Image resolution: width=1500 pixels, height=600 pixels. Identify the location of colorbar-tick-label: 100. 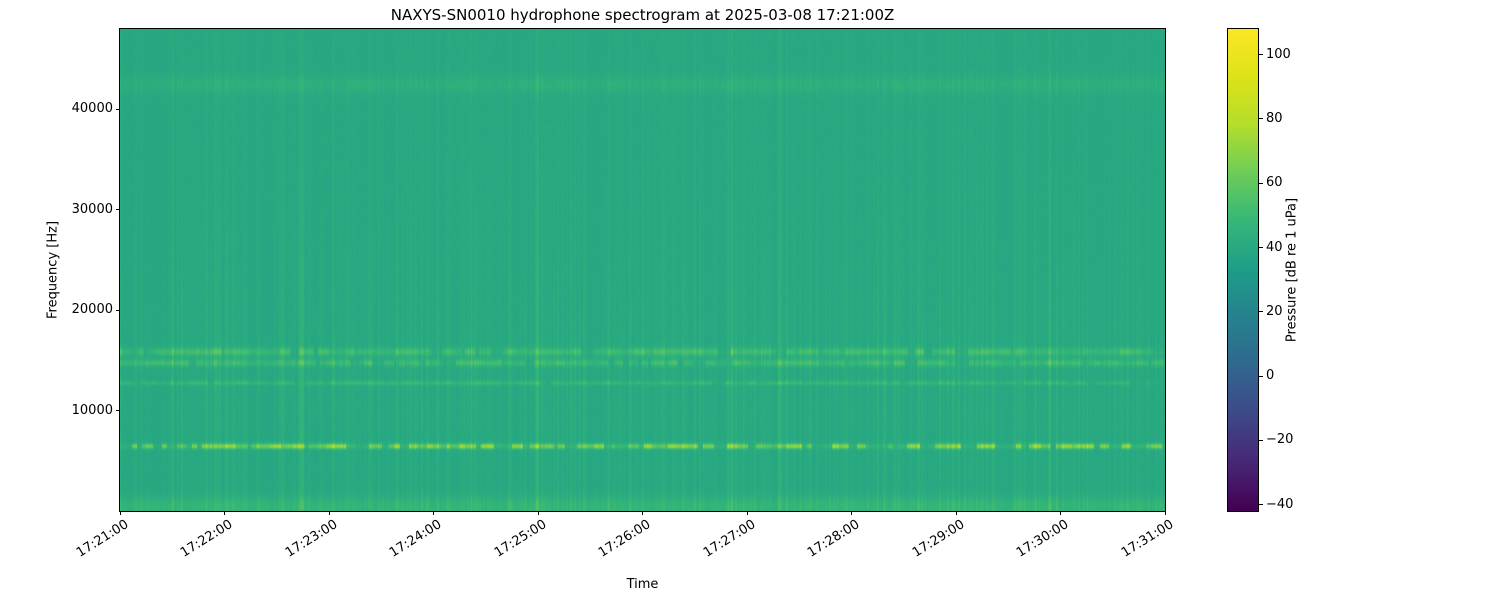
(1278, 54).